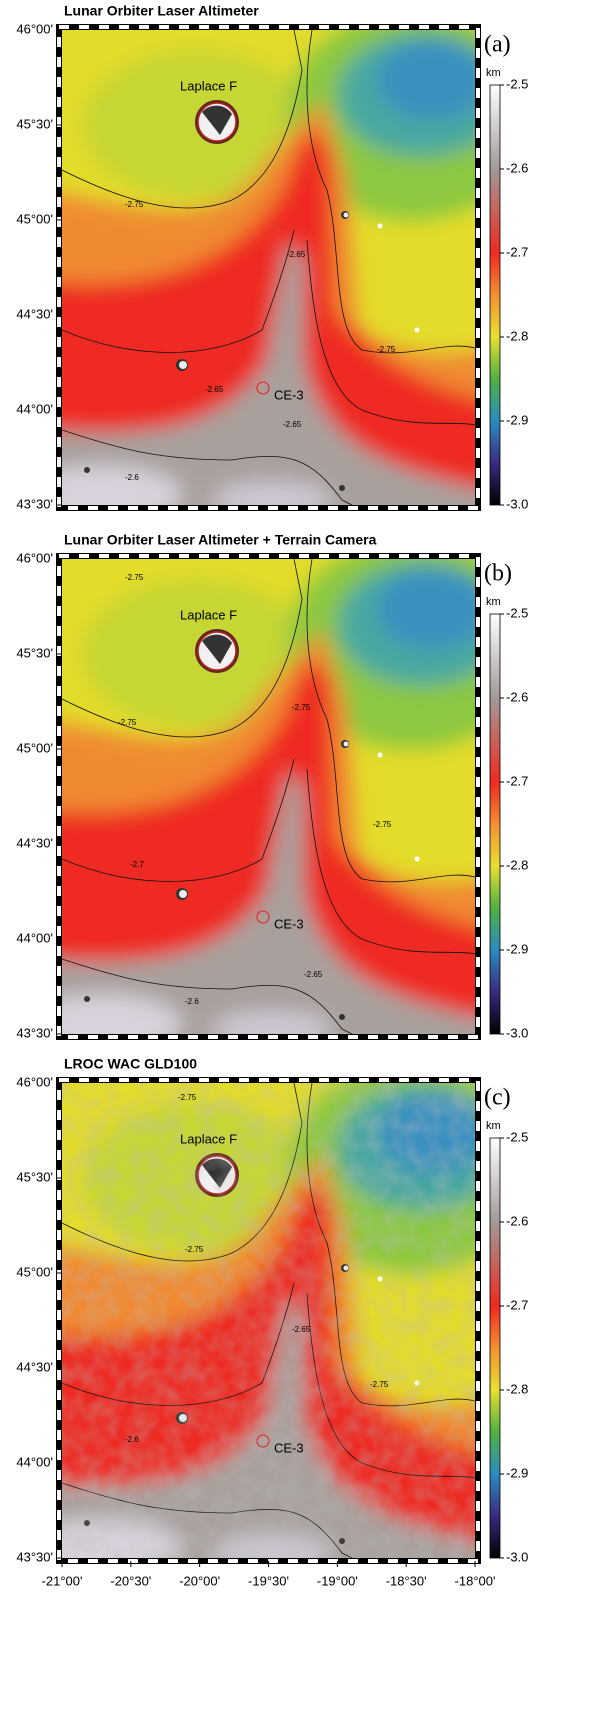  Describe the element at coordinates (199, 1580) in the screenshot. I see `x-tick-label: -20°00'` at that location.